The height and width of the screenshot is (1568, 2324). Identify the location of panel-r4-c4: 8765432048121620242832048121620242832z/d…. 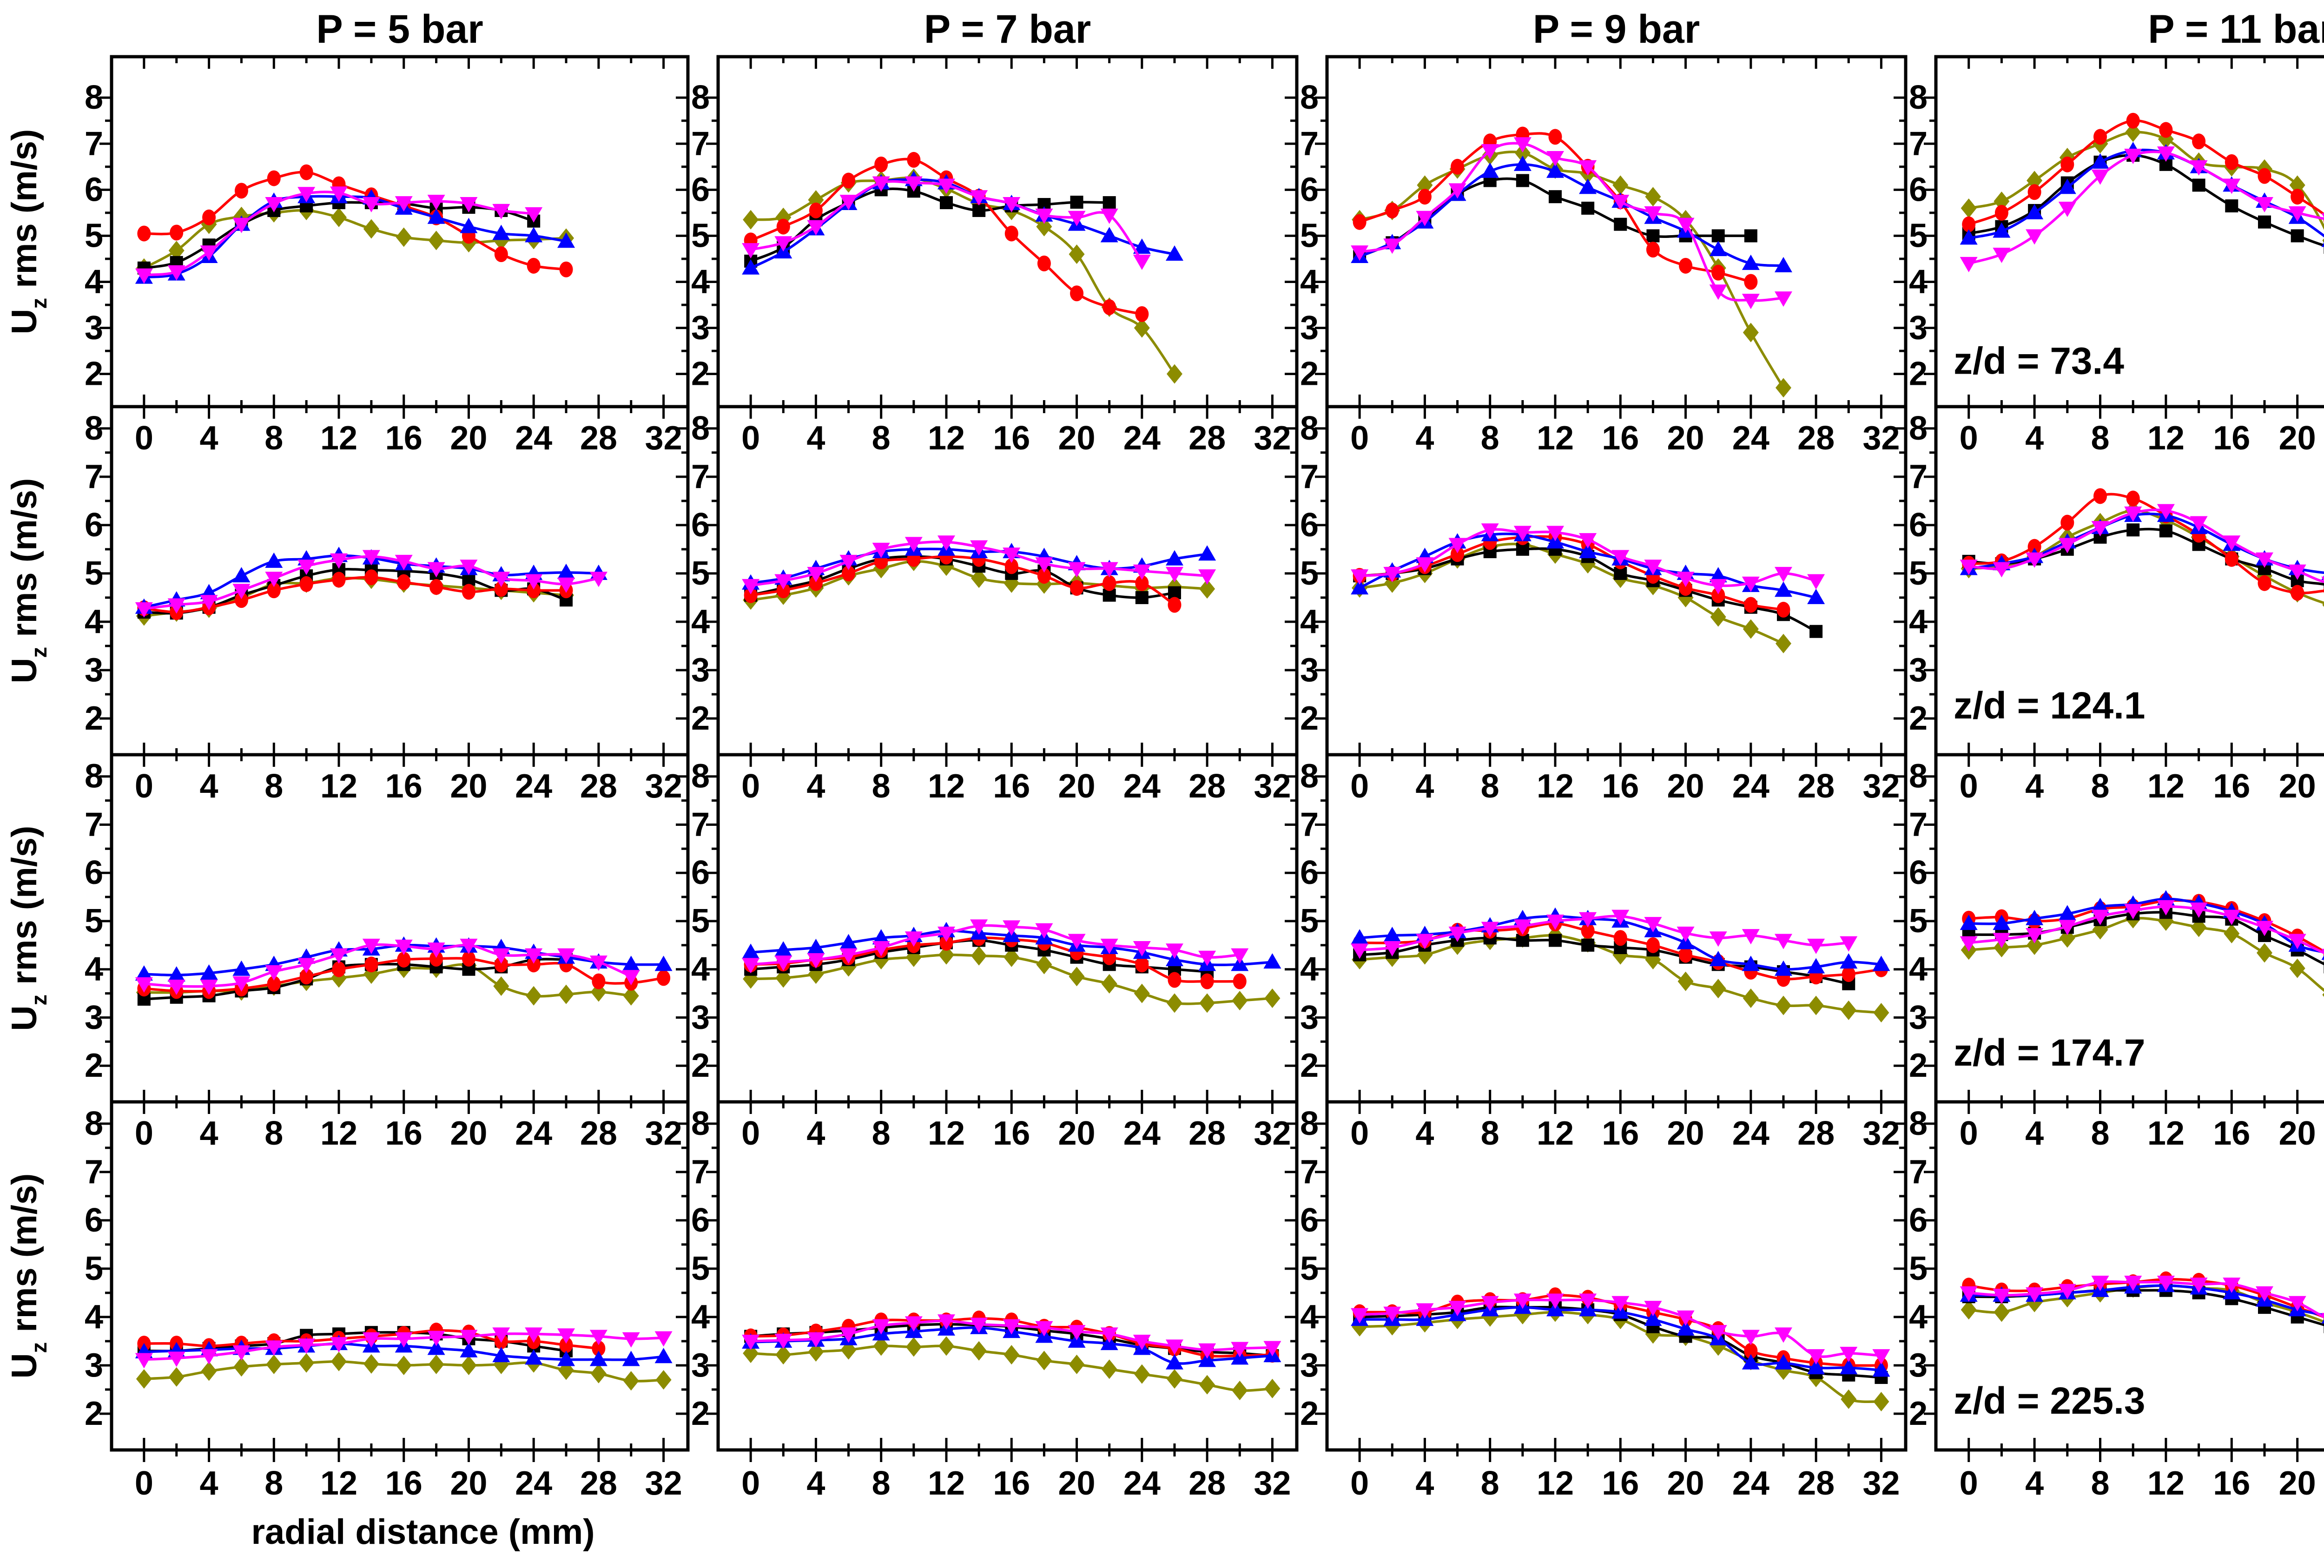
(2116, 1301).